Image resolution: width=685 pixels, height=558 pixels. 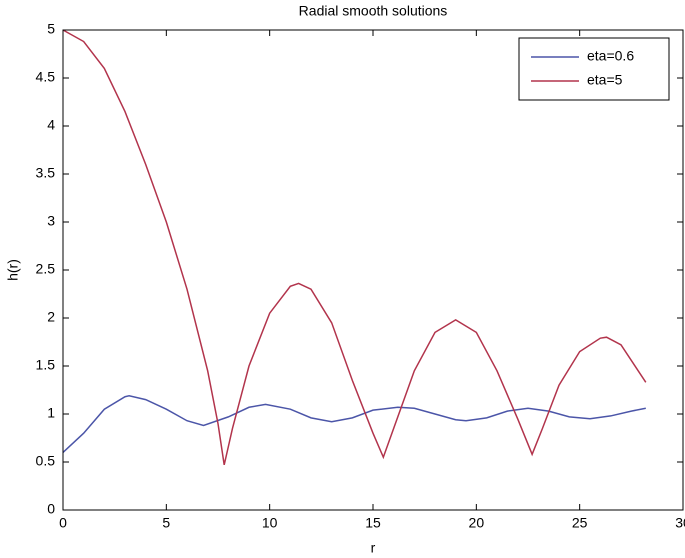 I want to click on legend-label: eta=5, so click(x=605, y=80).